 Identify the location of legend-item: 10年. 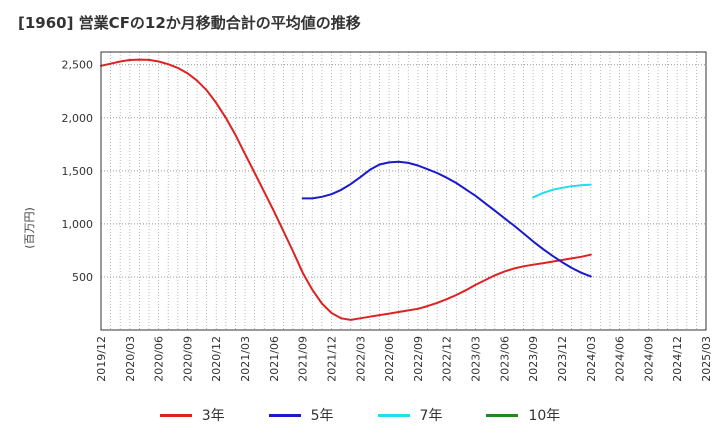
(523, 415).